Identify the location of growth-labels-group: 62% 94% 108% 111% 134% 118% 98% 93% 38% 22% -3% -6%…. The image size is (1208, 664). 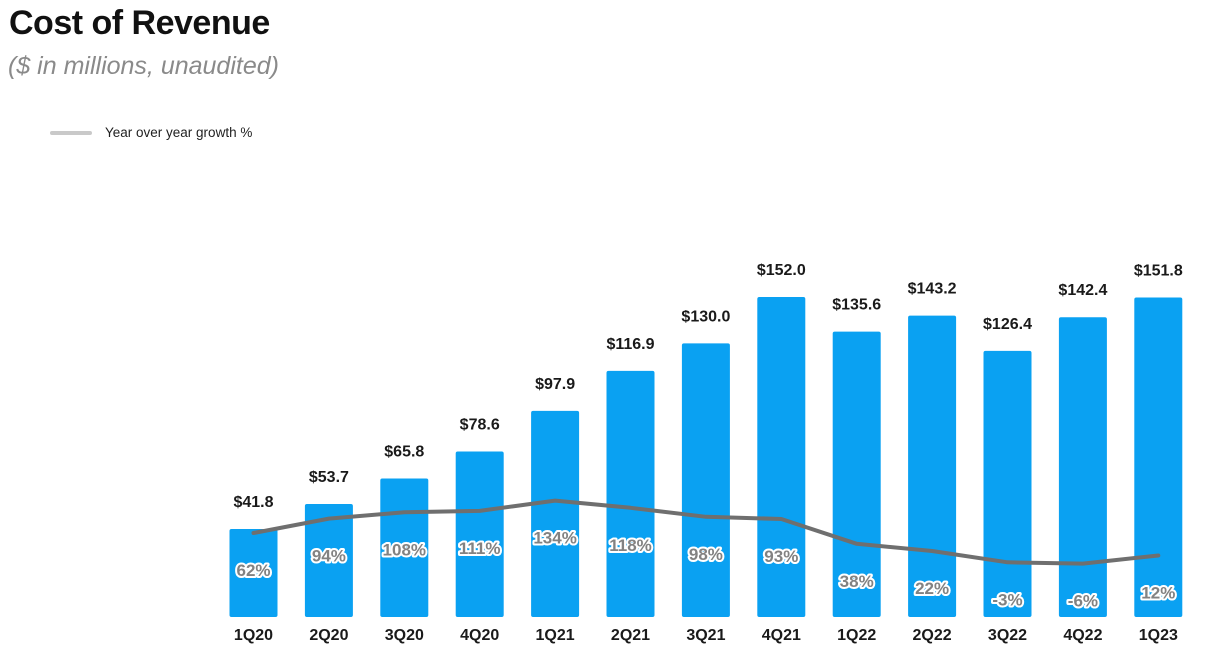
(705, 570).